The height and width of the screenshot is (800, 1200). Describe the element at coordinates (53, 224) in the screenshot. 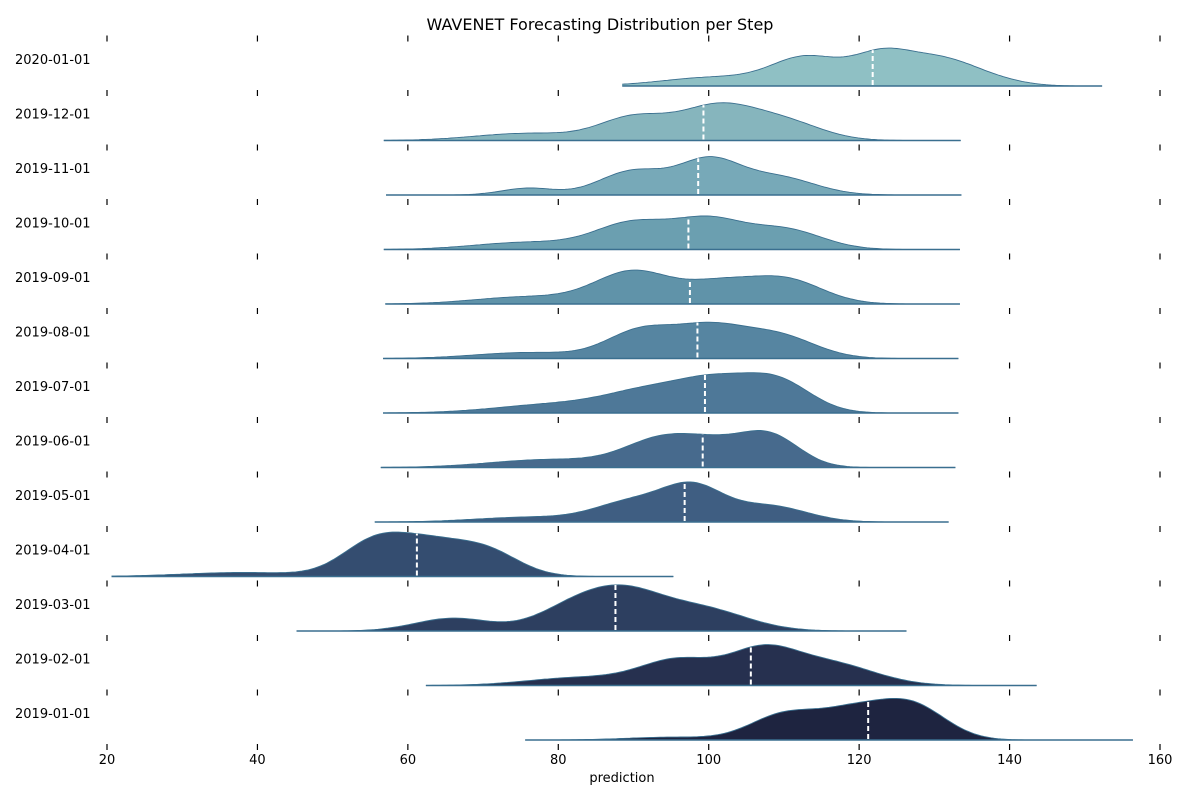

I see `row-label: 2019-10-01` at that location.